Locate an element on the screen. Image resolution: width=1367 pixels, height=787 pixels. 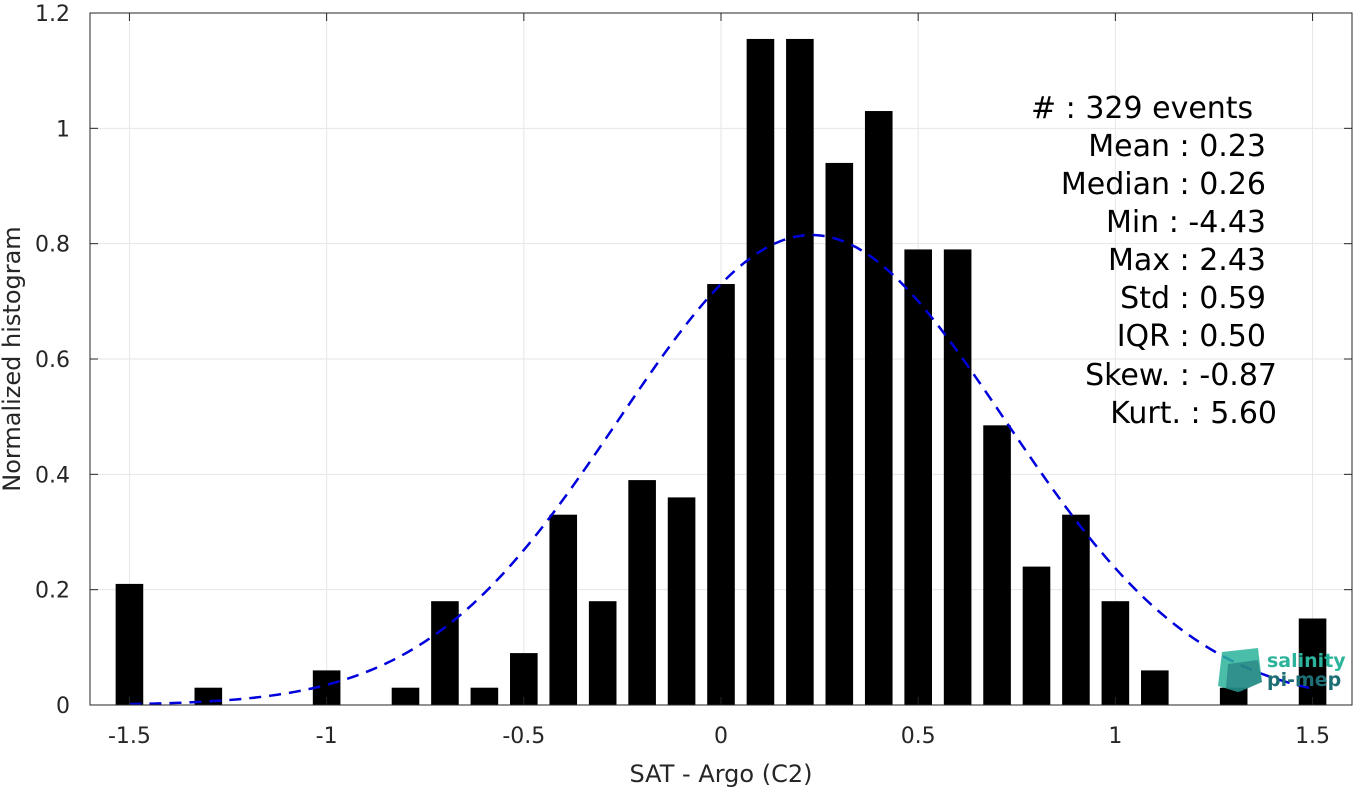
y-tick-label: 1.2 is located at coordinates (52, 14).